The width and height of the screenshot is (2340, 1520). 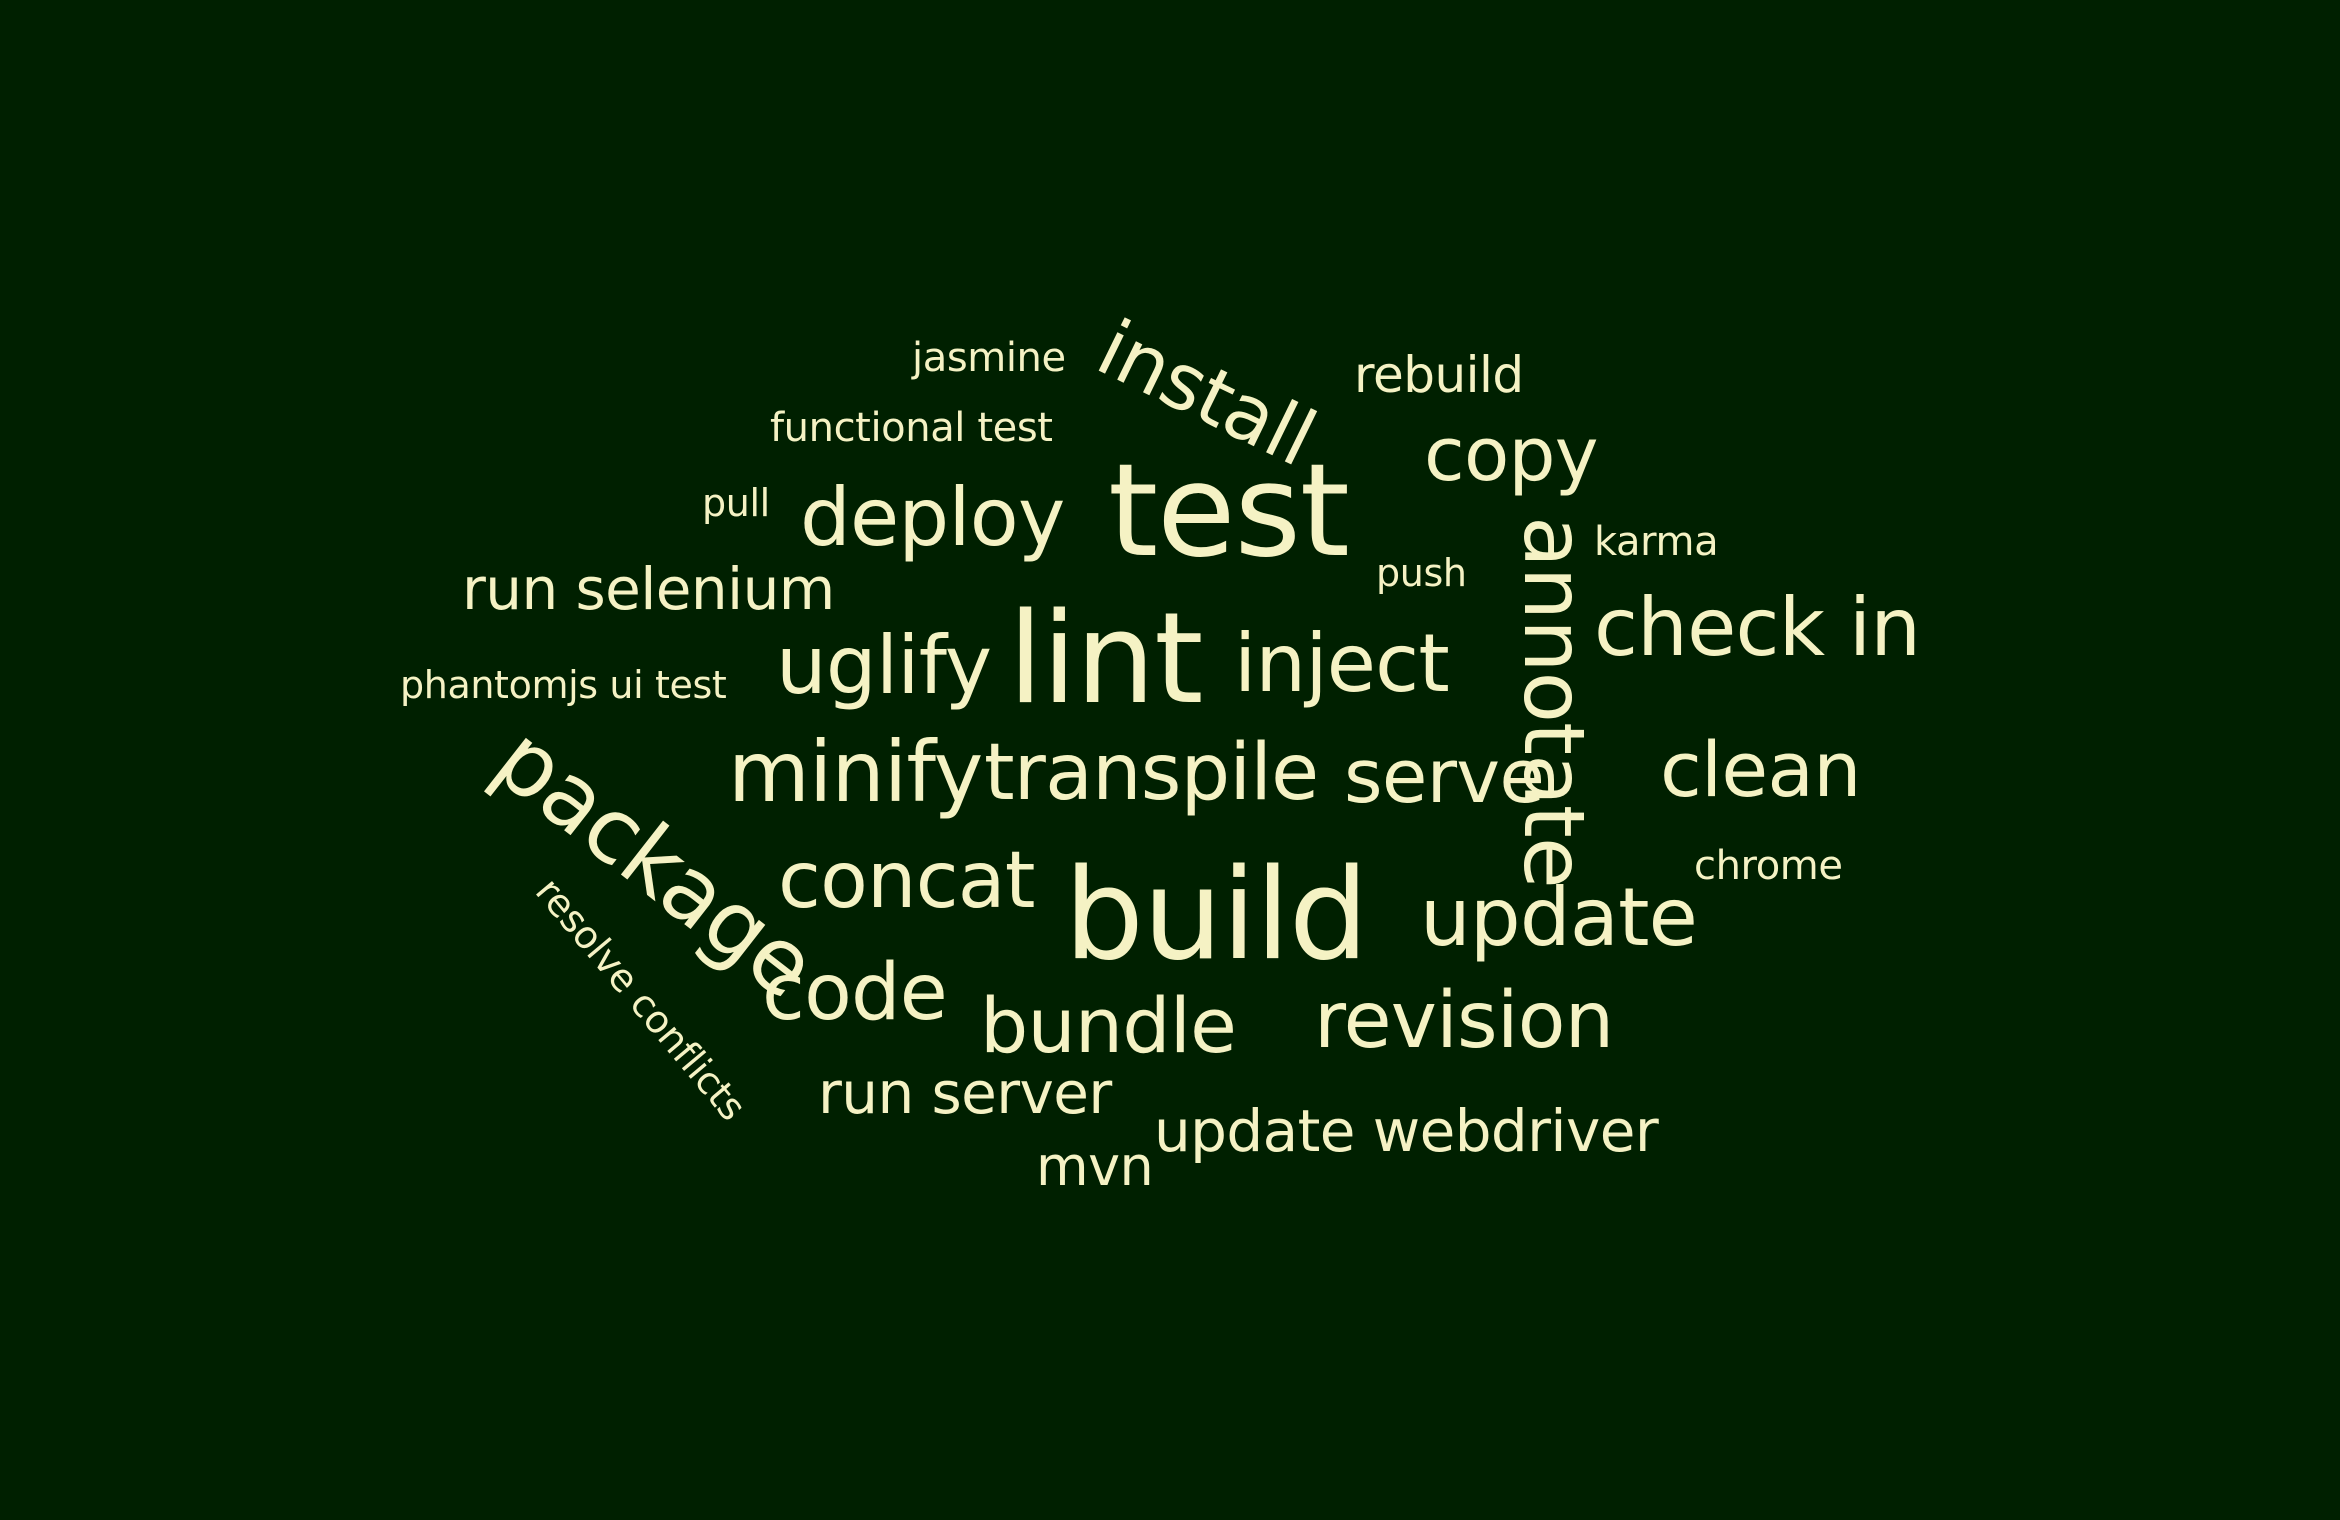 I want to click on word-code: code, so click(x=855, y=993).